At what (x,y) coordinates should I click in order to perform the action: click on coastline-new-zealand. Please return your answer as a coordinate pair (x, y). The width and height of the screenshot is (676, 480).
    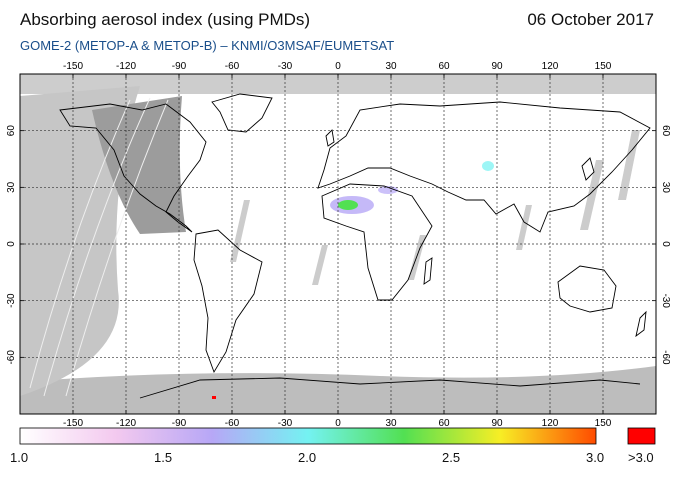
    Looking at the image, I should click on (641, 324).